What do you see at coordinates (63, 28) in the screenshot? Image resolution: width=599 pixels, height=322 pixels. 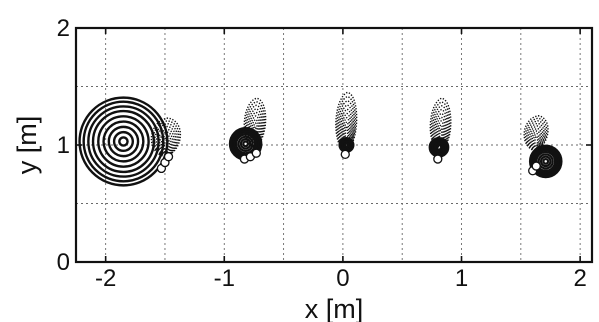 I see `y-tick-label: 2` at bounding box center [63, 28].